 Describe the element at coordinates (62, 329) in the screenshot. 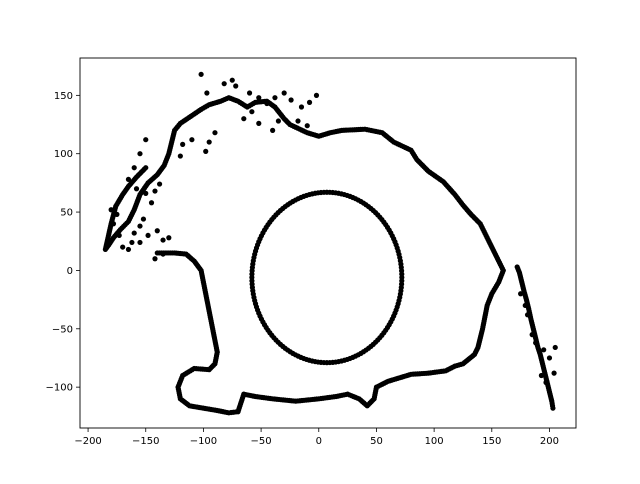

I see `y-tick-label: −50` at that location.